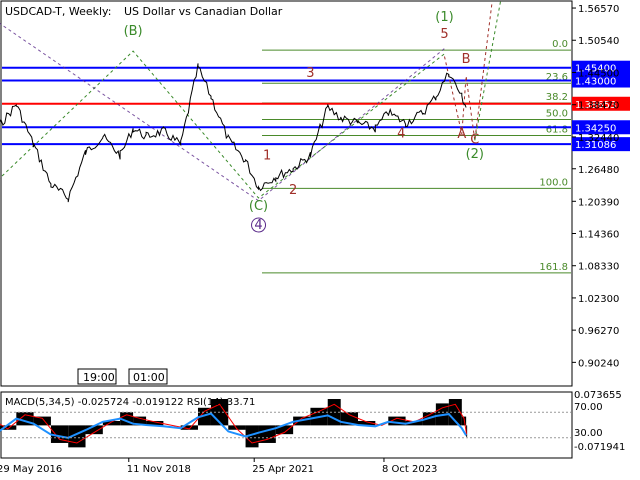 This screenshot has height=480, width=640. I want to click on macd-signal-line, so click(234, 423).